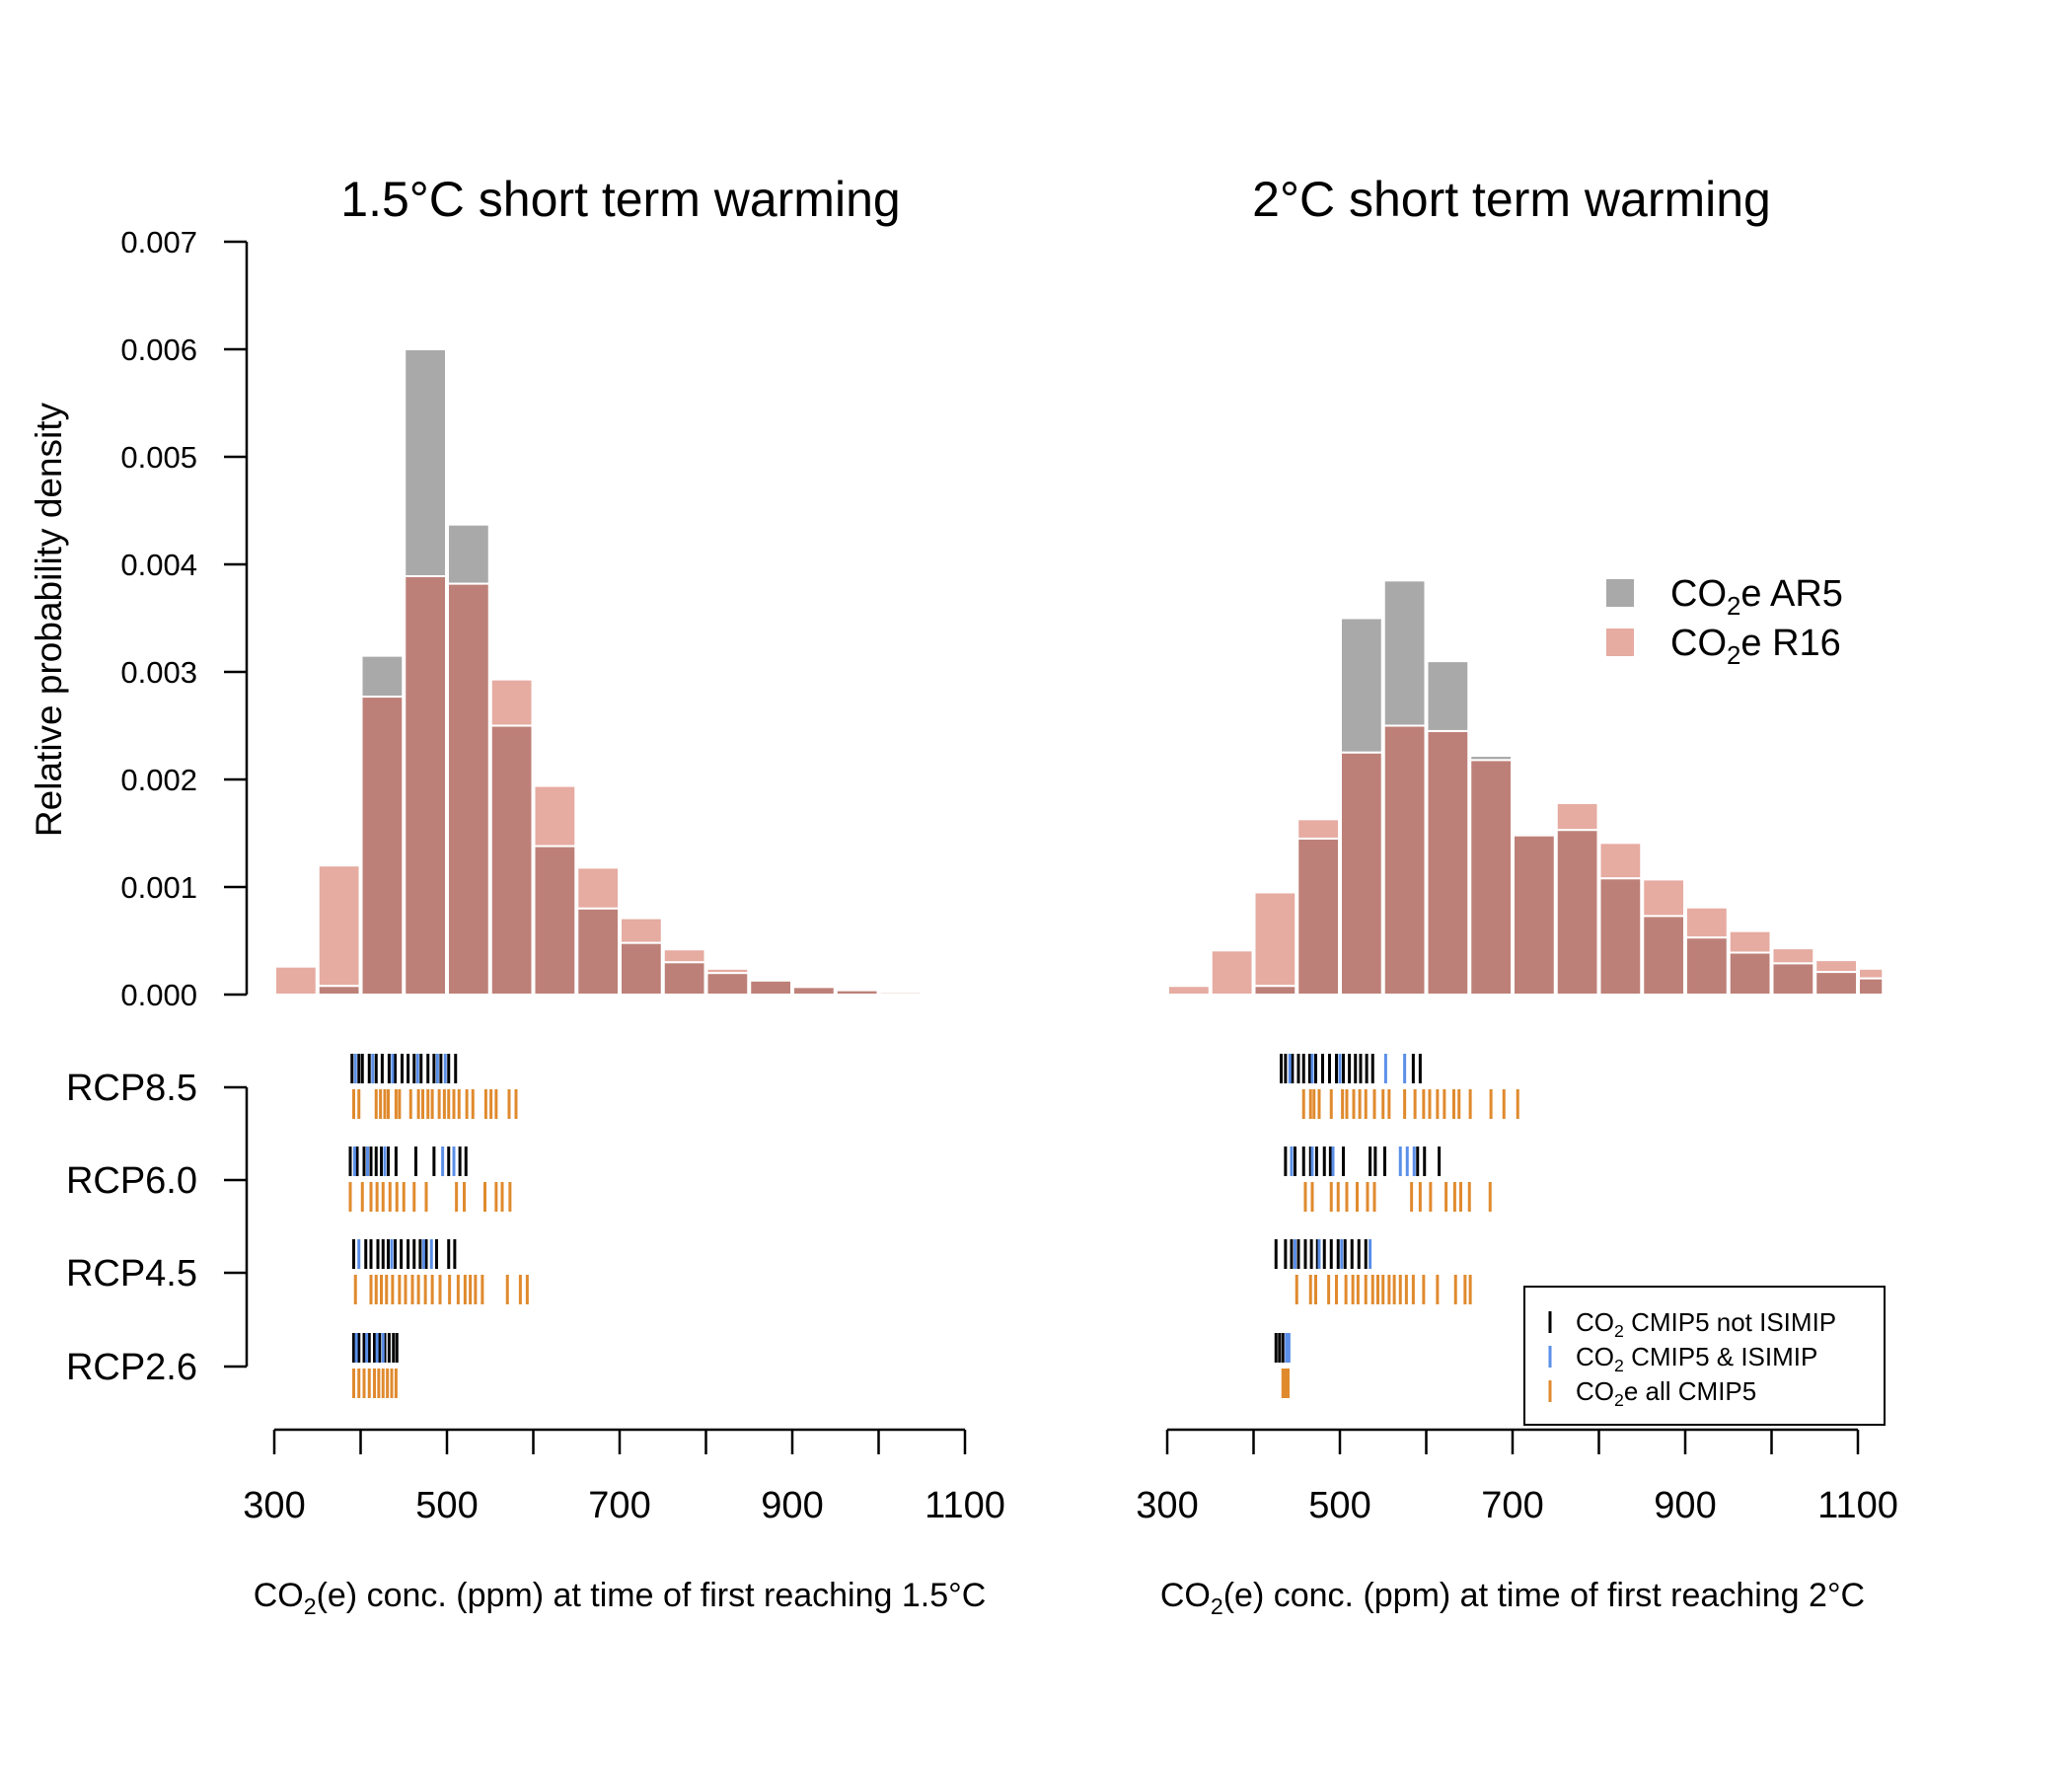  Describe the element at coordinates (620, 200) in the screenshot. I see `left-title: 1.5°C short term warming` at that location.